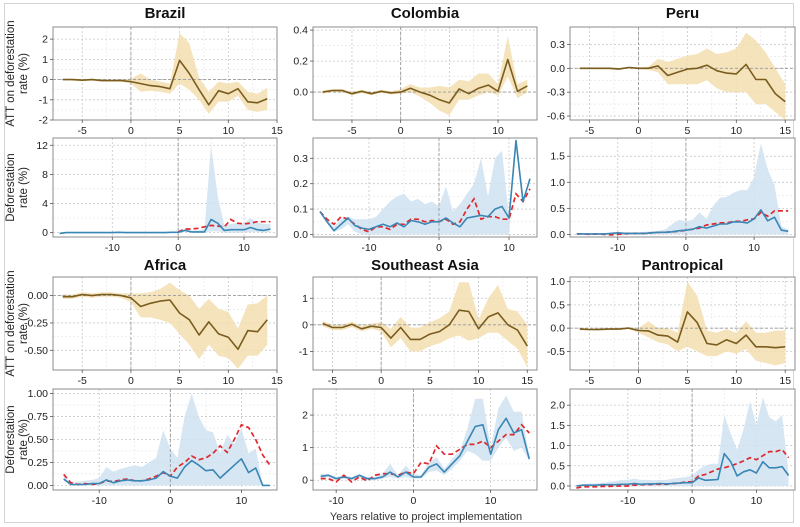  What do you see at coordinates (45, 60) in the screenshot?
I see `brazil-att-ytick-label: 1` at bounding box center [45, 60].